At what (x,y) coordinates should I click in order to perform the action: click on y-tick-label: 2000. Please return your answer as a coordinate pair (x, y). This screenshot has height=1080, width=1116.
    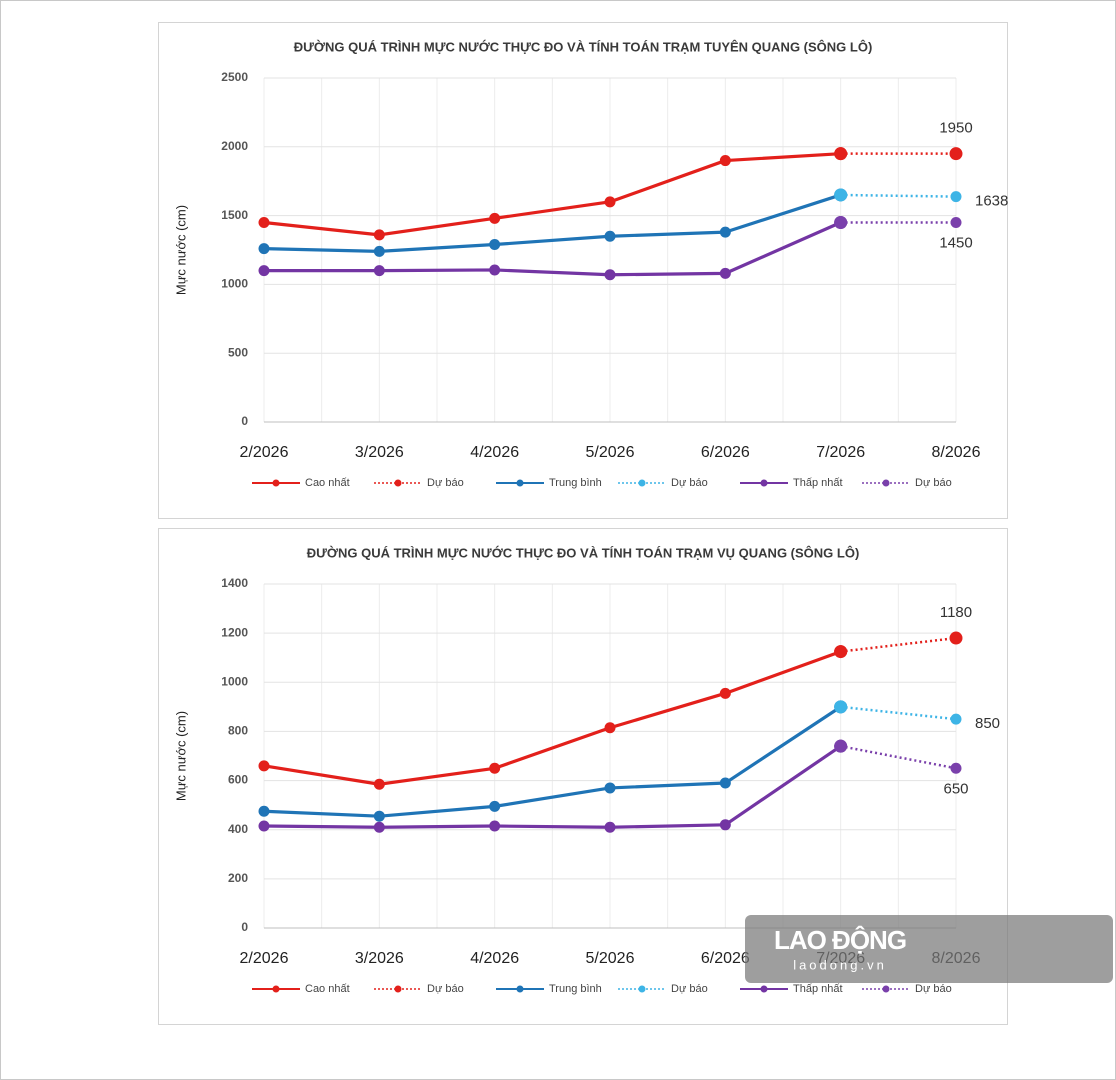
    Looking at the image, I should click on (234, 146).